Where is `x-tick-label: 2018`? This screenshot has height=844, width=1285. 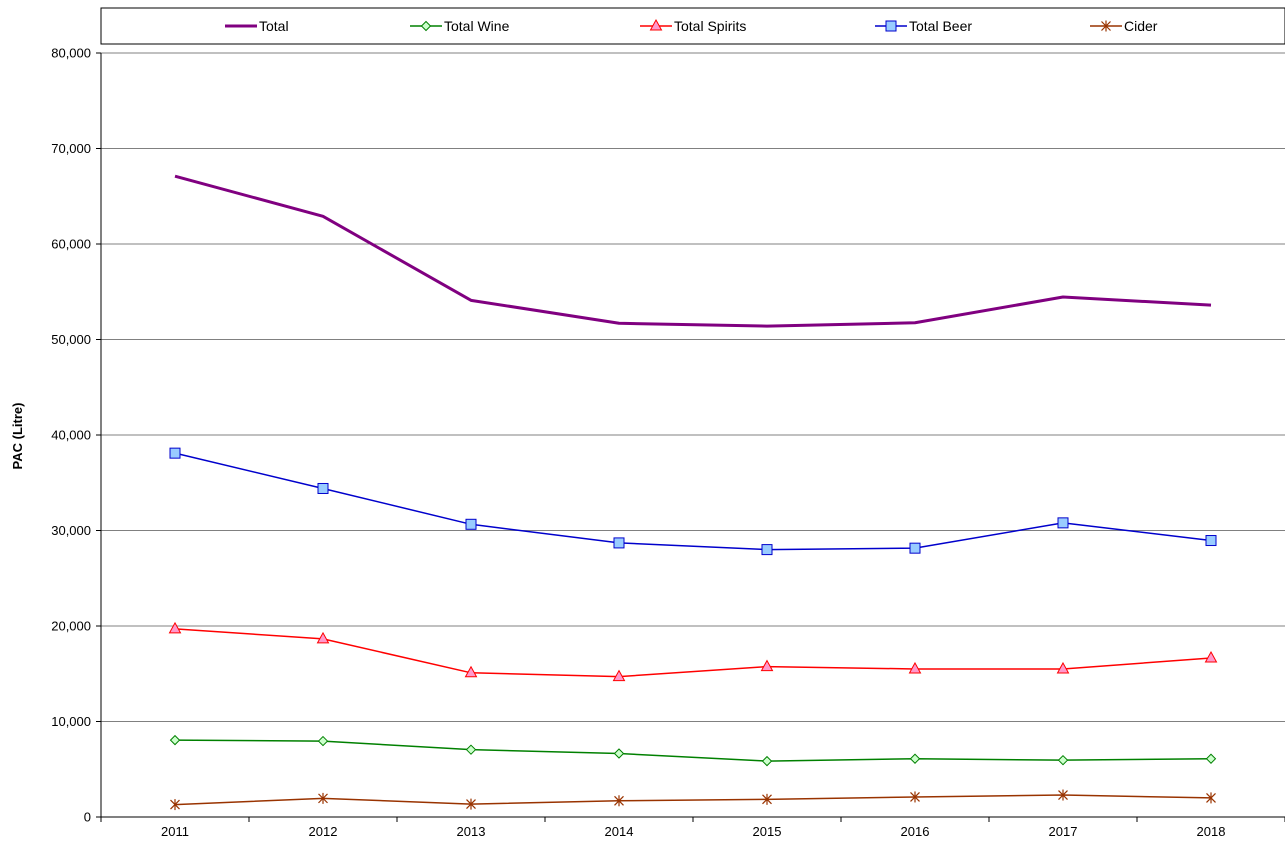
x-tick-label: 2018 is located at coordinates (1211, 831).